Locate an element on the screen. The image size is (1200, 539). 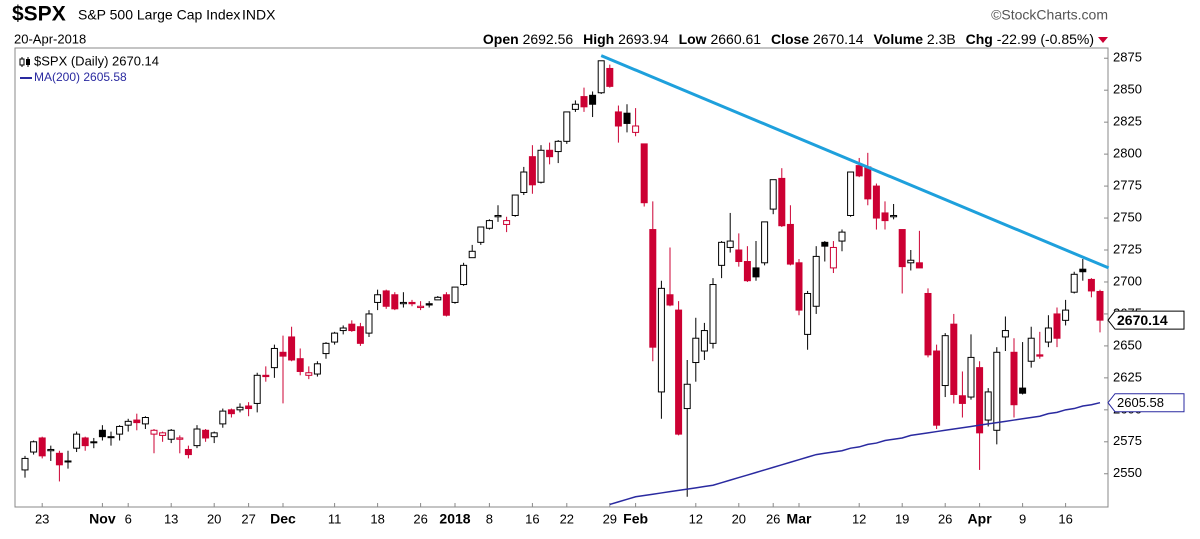
stat-value: 2670.14 is located at coordinates (838, 39).